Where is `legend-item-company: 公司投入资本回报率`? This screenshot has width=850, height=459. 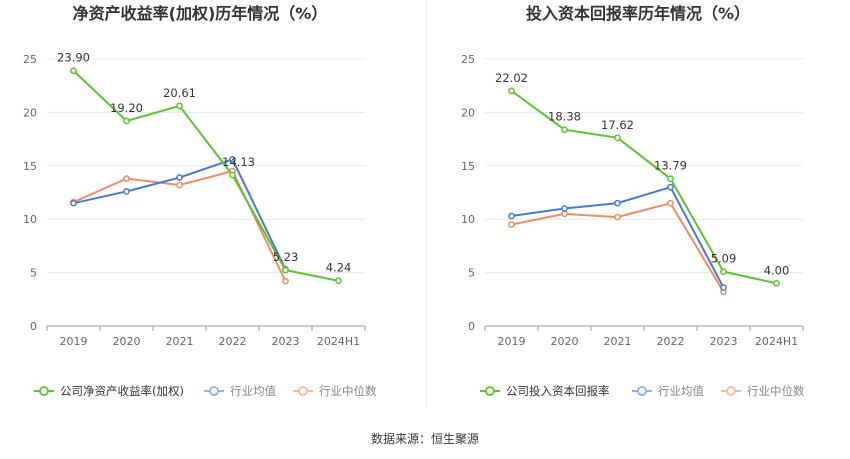 legend-item-company: 公司投入资本回报率 is located at coordinates (545, 391).